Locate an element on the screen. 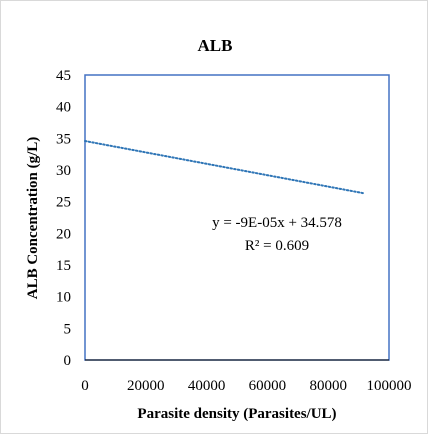  y-tick-label: 15 is located at coordinates (63, 266).